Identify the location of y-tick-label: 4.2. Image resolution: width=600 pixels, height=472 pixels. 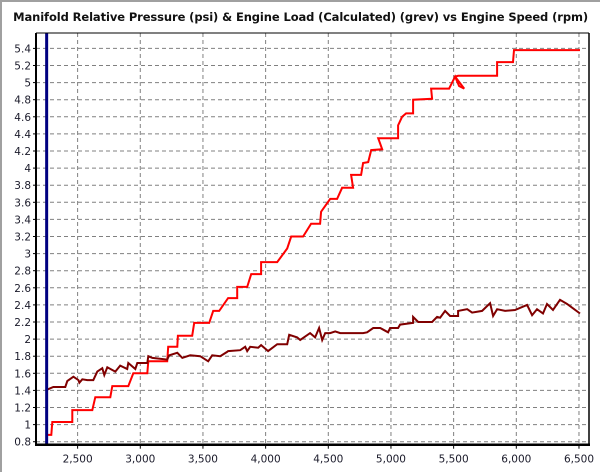
(22, 152).